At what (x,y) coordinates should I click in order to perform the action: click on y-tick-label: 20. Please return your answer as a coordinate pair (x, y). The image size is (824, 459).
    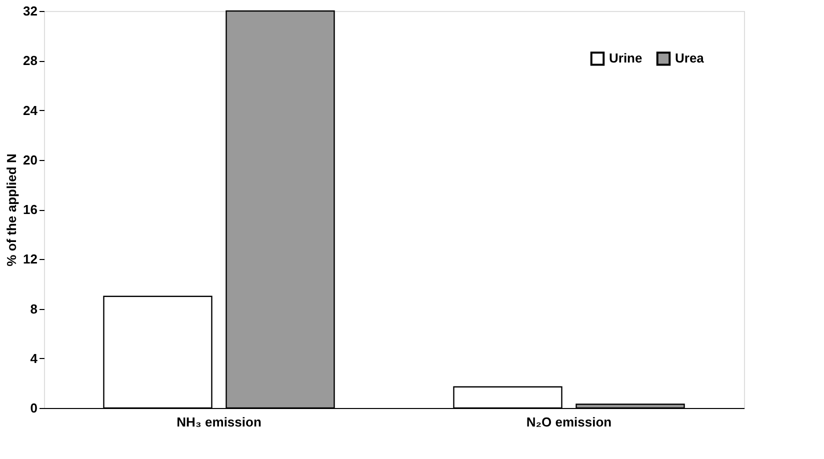
    Looking at the image, I should click on (30, 160).